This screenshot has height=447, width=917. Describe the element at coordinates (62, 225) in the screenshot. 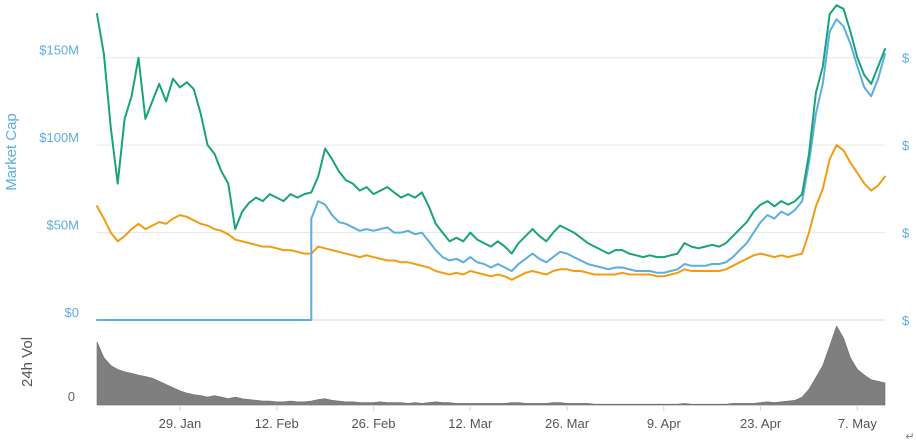

I see `y-tick-label: $50M` at that location.